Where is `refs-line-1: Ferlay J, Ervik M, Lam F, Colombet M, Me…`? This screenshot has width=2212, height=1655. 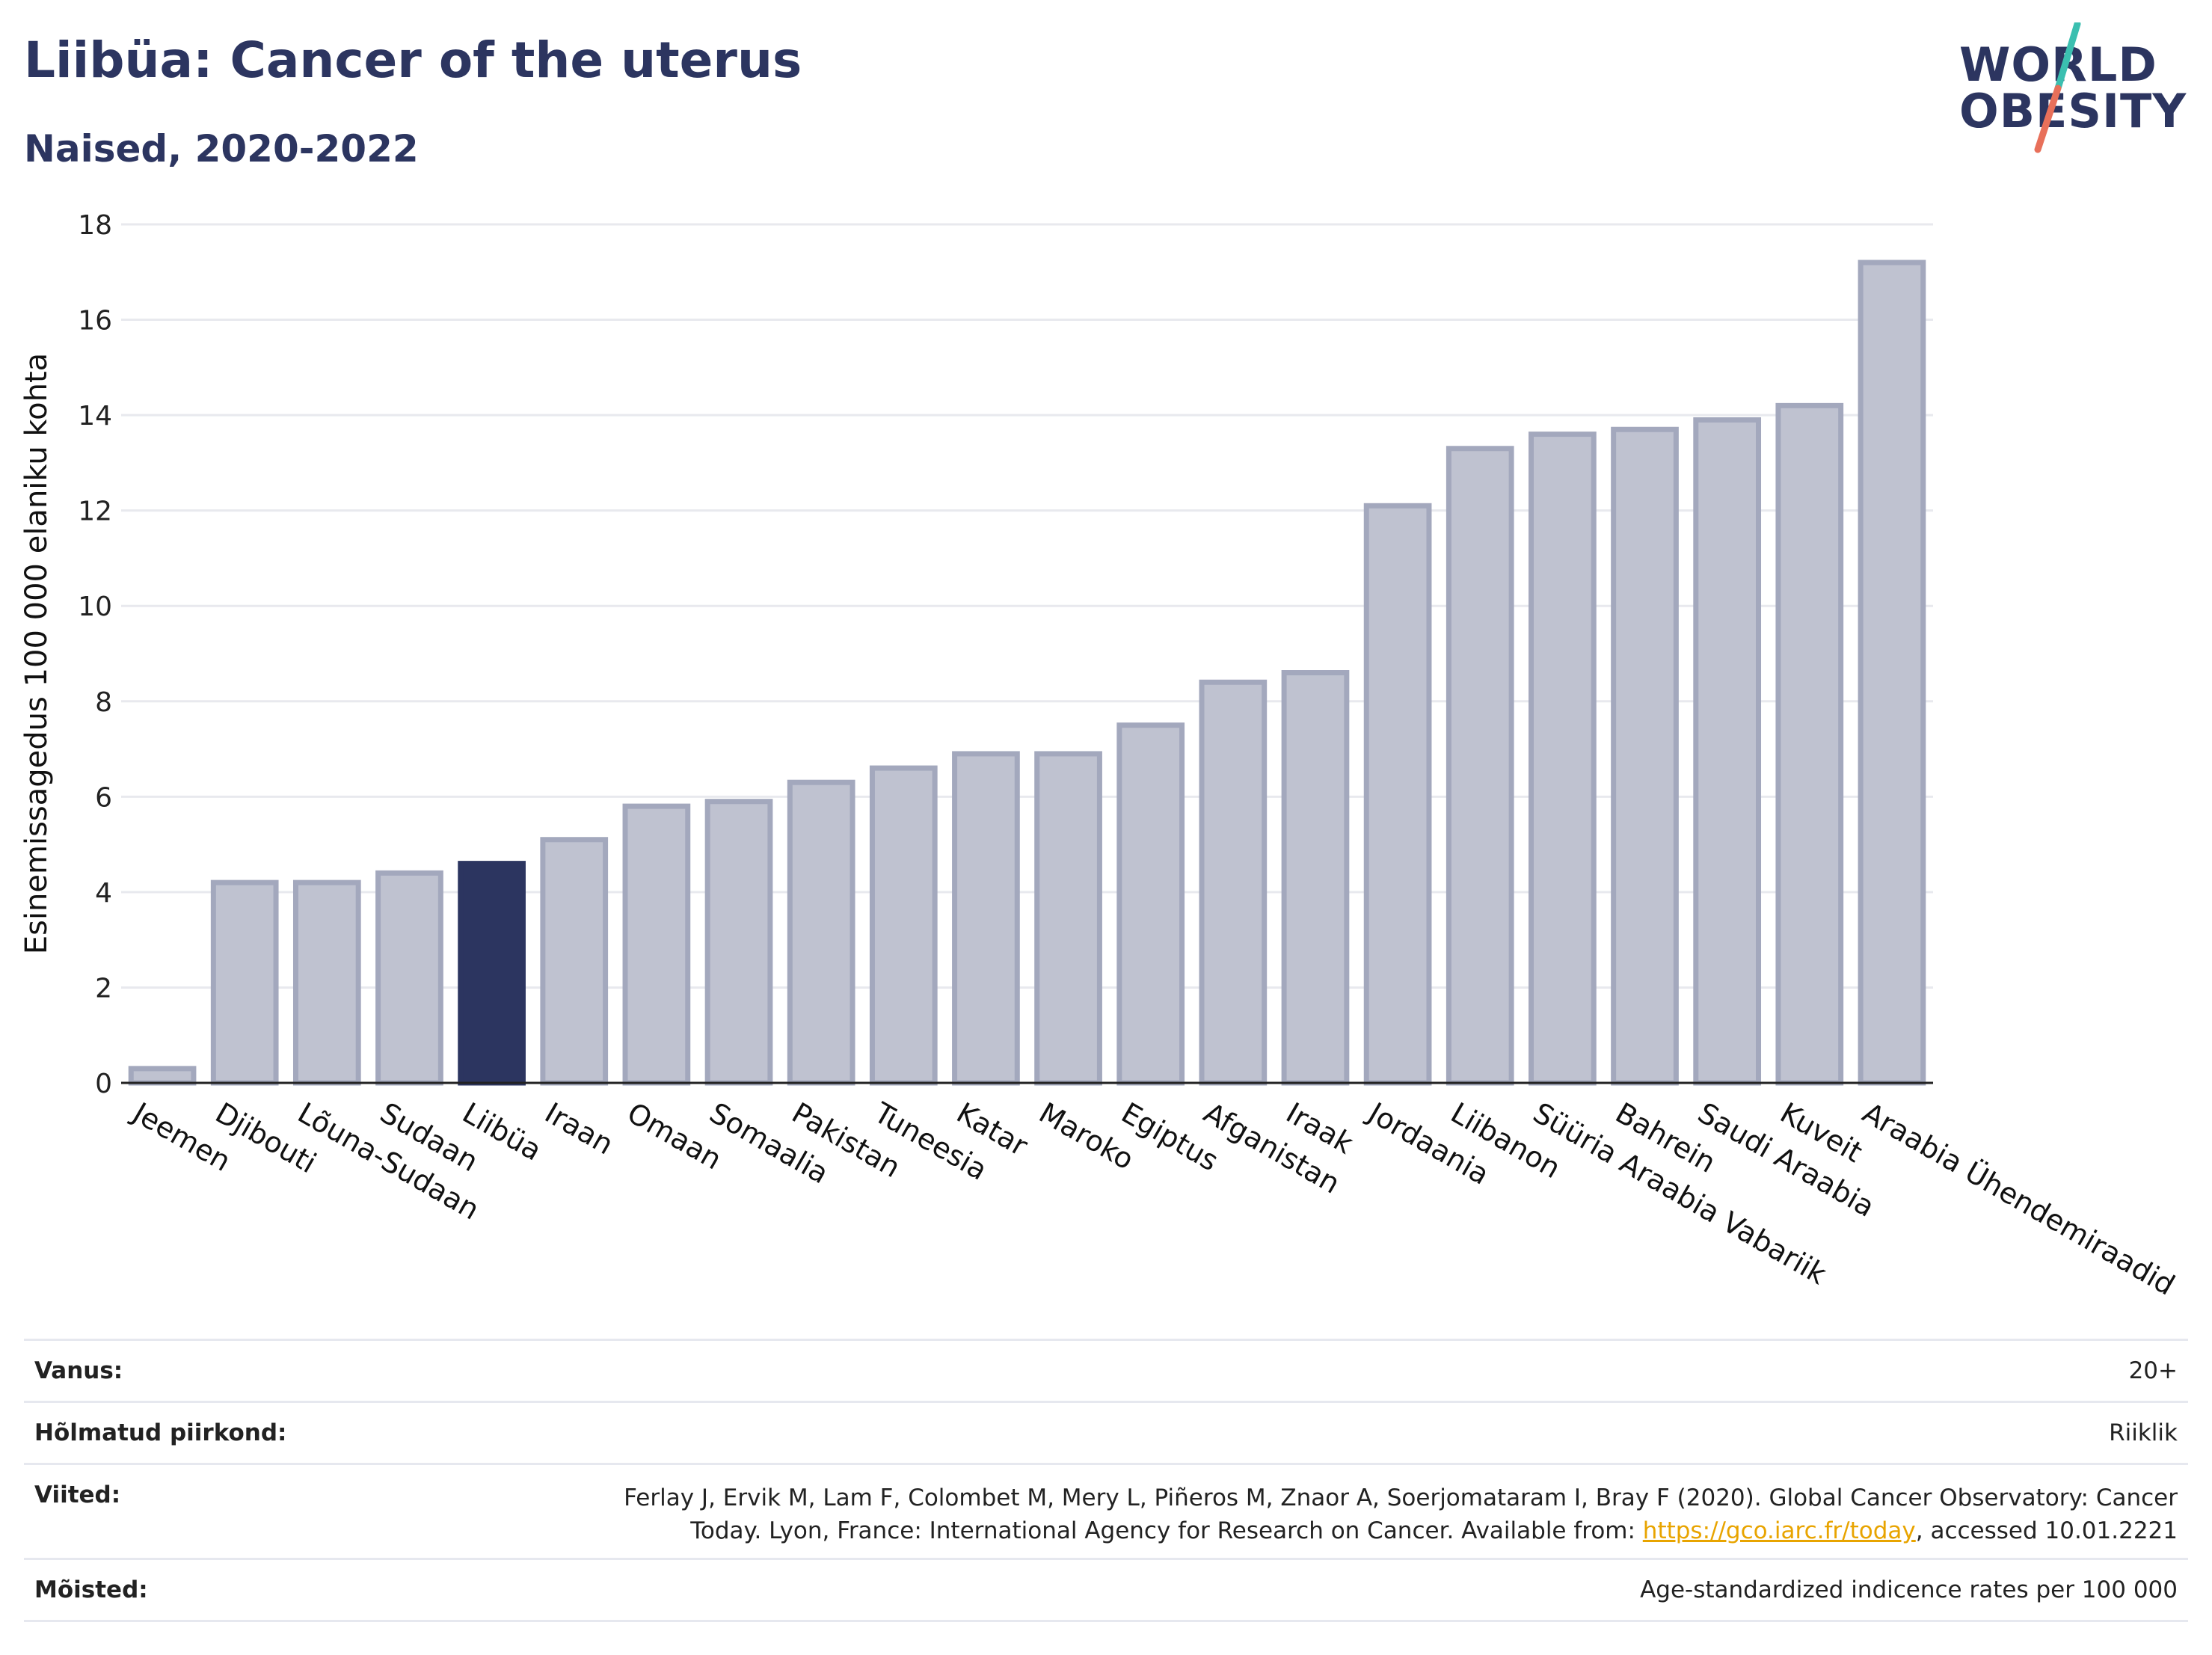 refs-line-1: Ferlay J, Ervik M, Lam F, Colombet M, Me… is located at coordinates (1401, 1497).